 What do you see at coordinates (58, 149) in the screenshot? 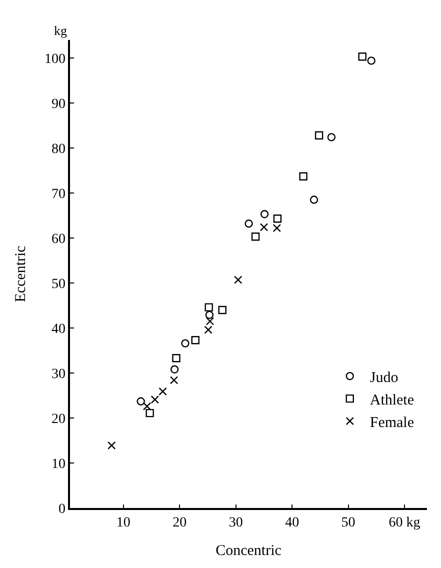
I see `y-tick-label: 80` at bounding box center [58, 149].